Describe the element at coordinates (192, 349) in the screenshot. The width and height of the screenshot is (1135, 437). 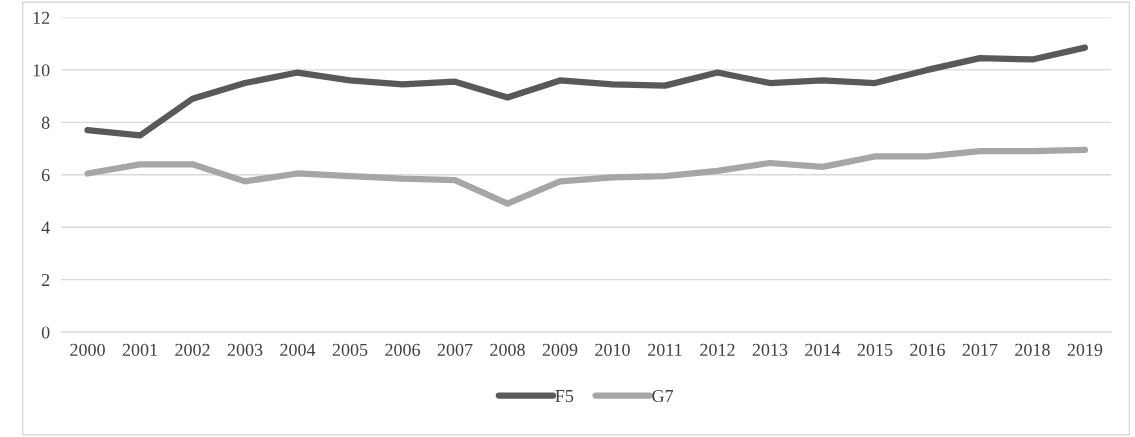
I see `x-tick-label: 2002` at that location.